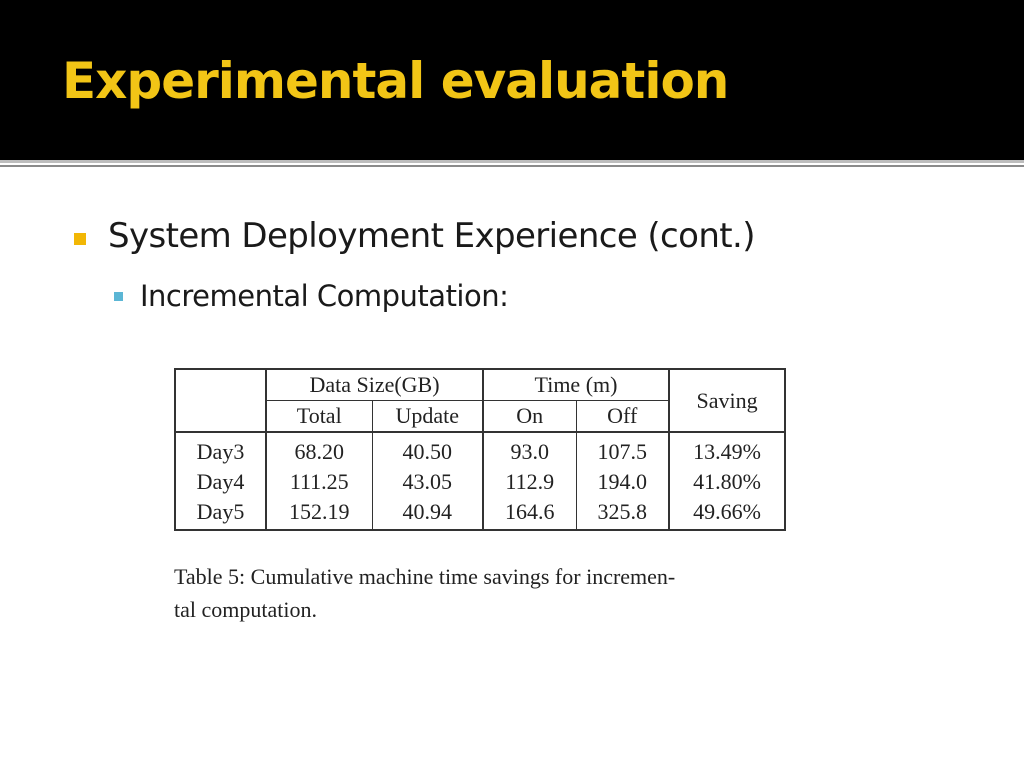 The image size is (1024, 768). Describe the element at coordinates (728, 514) in the screenshot. I see `cell-saving: 49.66%` at that location.